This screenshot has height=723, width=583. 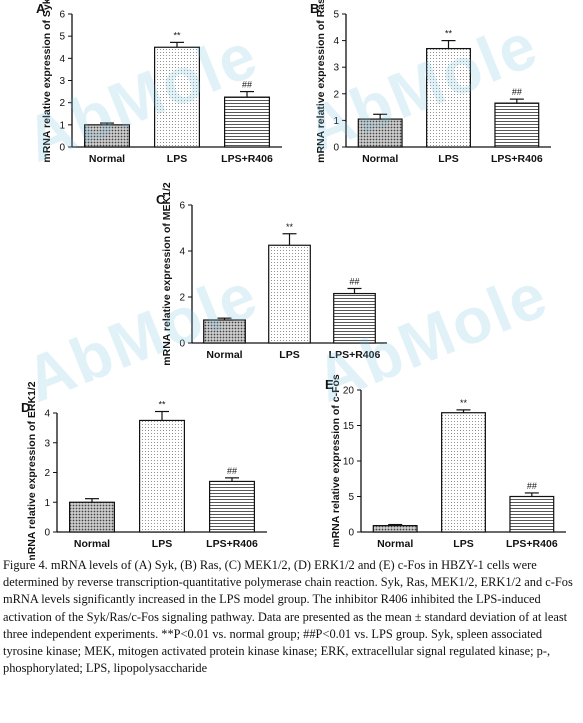 What do you see at coordinates (47, 81) in the screenshot?
I see `y-axis-label: mRNA relative expression of Syk` at bounding box center [47, 81].